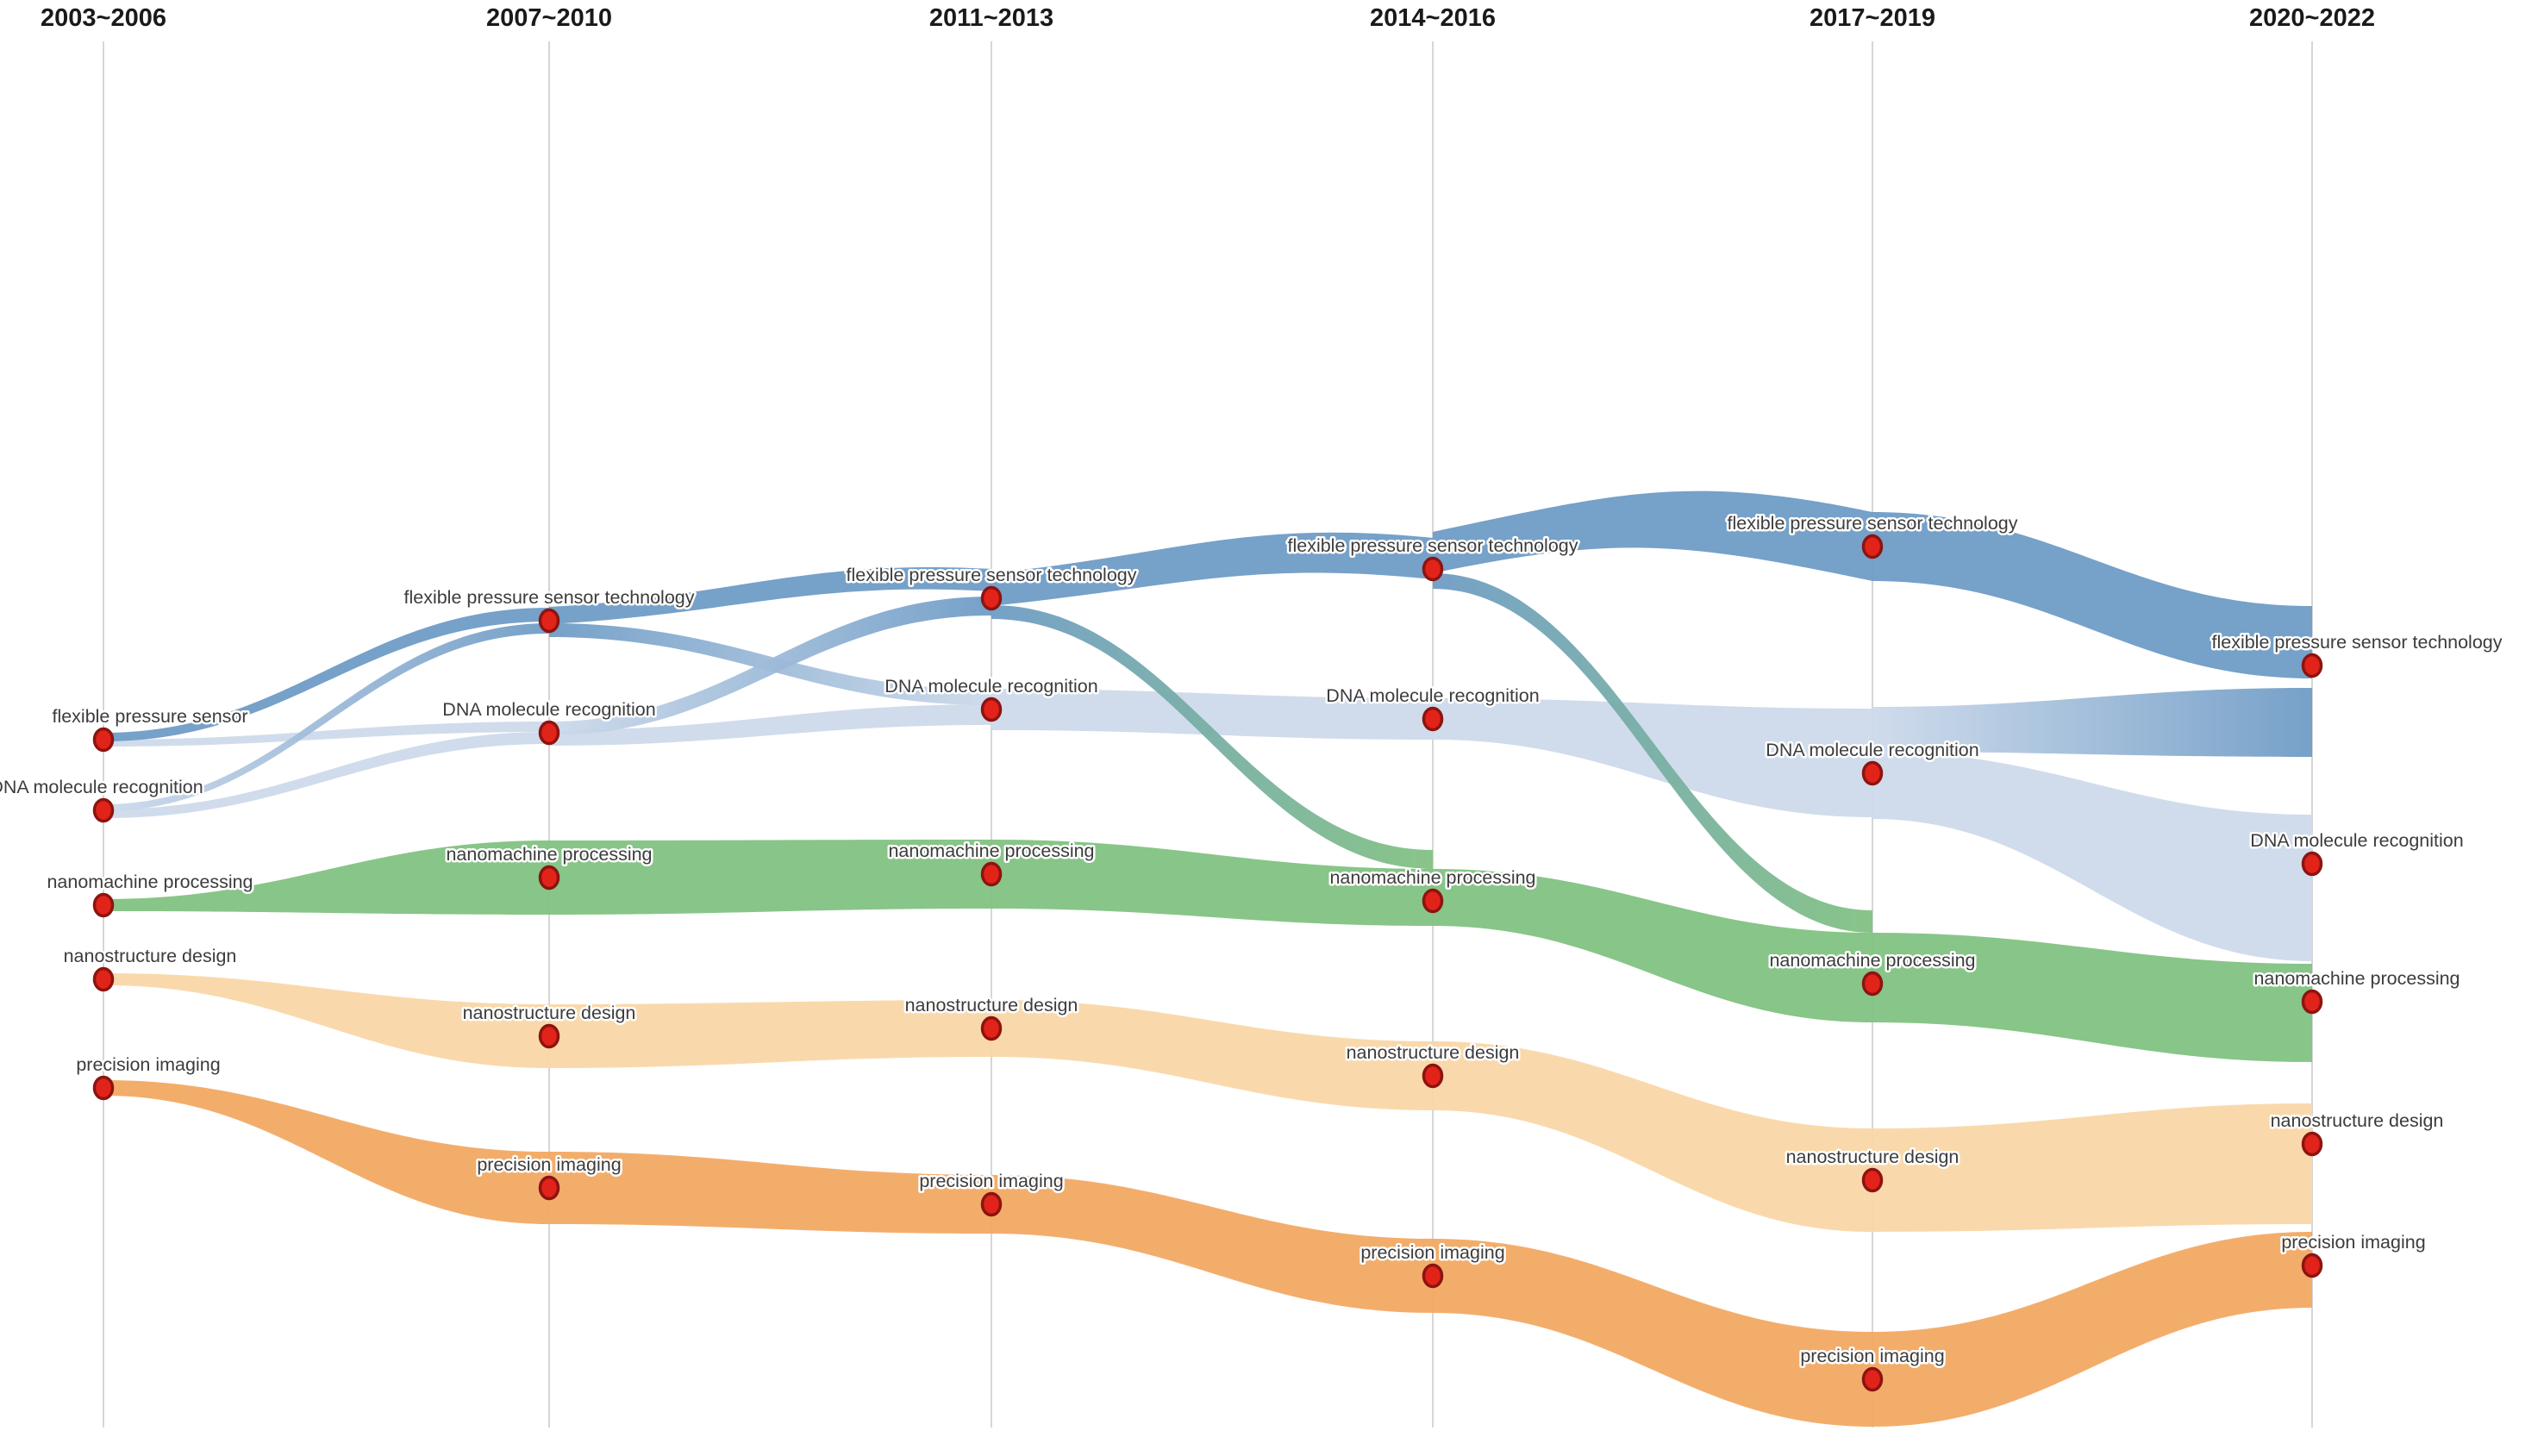  Describe the element at coordinates (103, 18) in the screenshot. I see `period-header: 2003~2006` at that location.